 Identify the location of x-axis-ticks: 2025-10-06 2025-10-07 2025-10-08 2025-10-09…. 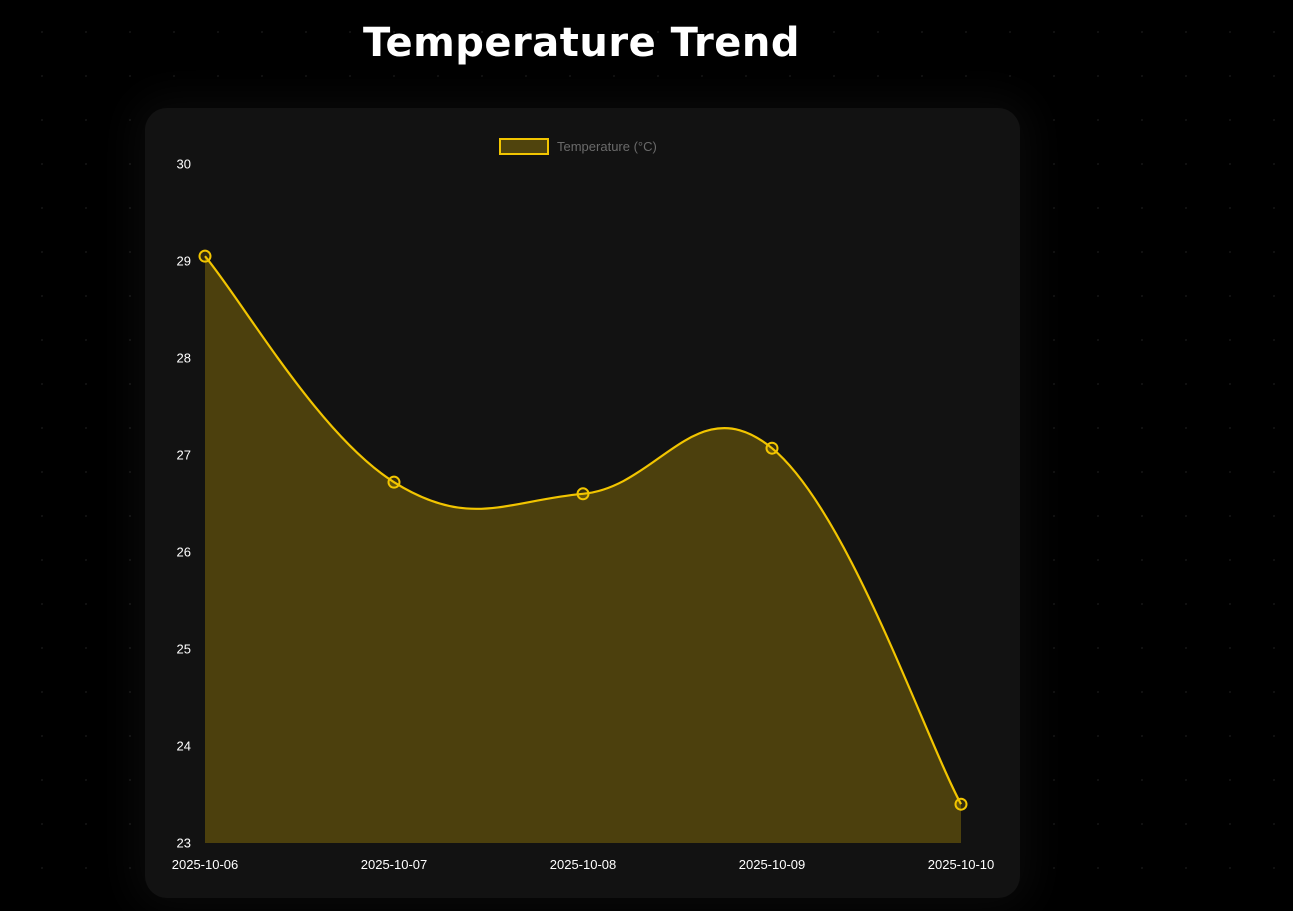
(583, 864).